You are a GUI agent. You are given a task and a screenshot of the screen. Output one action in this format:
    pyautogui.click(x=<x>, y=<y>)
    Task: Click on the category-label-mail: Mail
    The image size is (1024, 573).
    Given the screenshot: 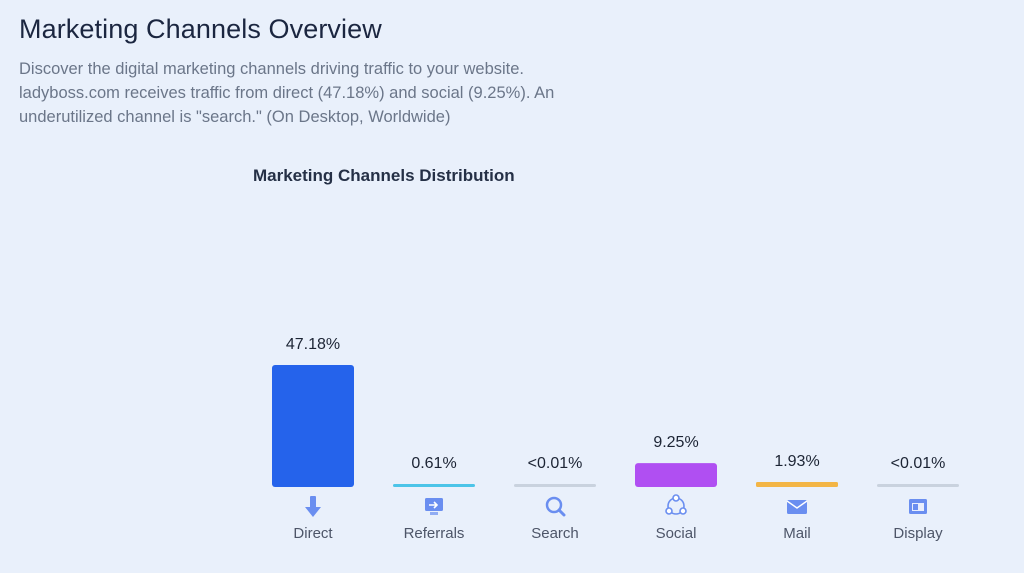 What is the action you would take?
    pyautogui.click(x=797, y=533)
    